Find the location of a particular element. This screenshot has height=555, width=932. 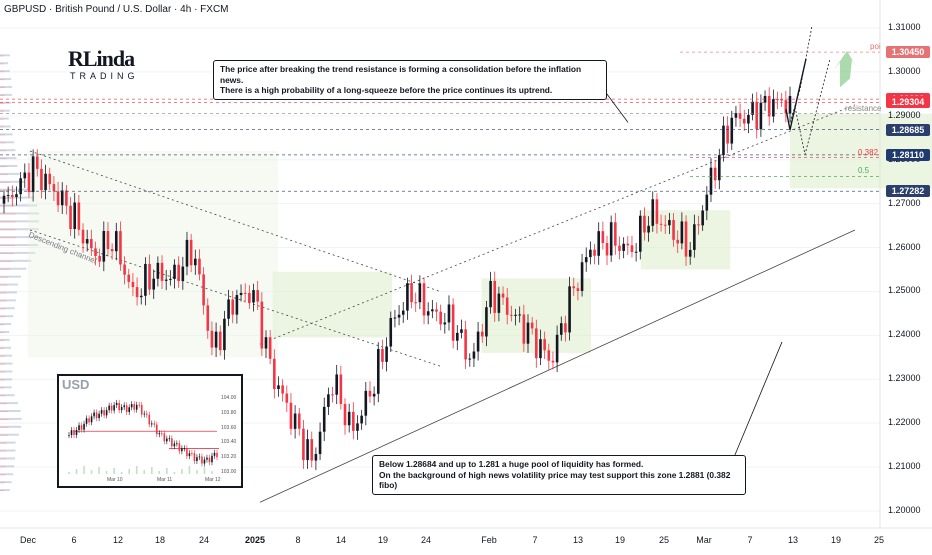

y-tick-label: 1.27000 is located at coordinates (904, 202).